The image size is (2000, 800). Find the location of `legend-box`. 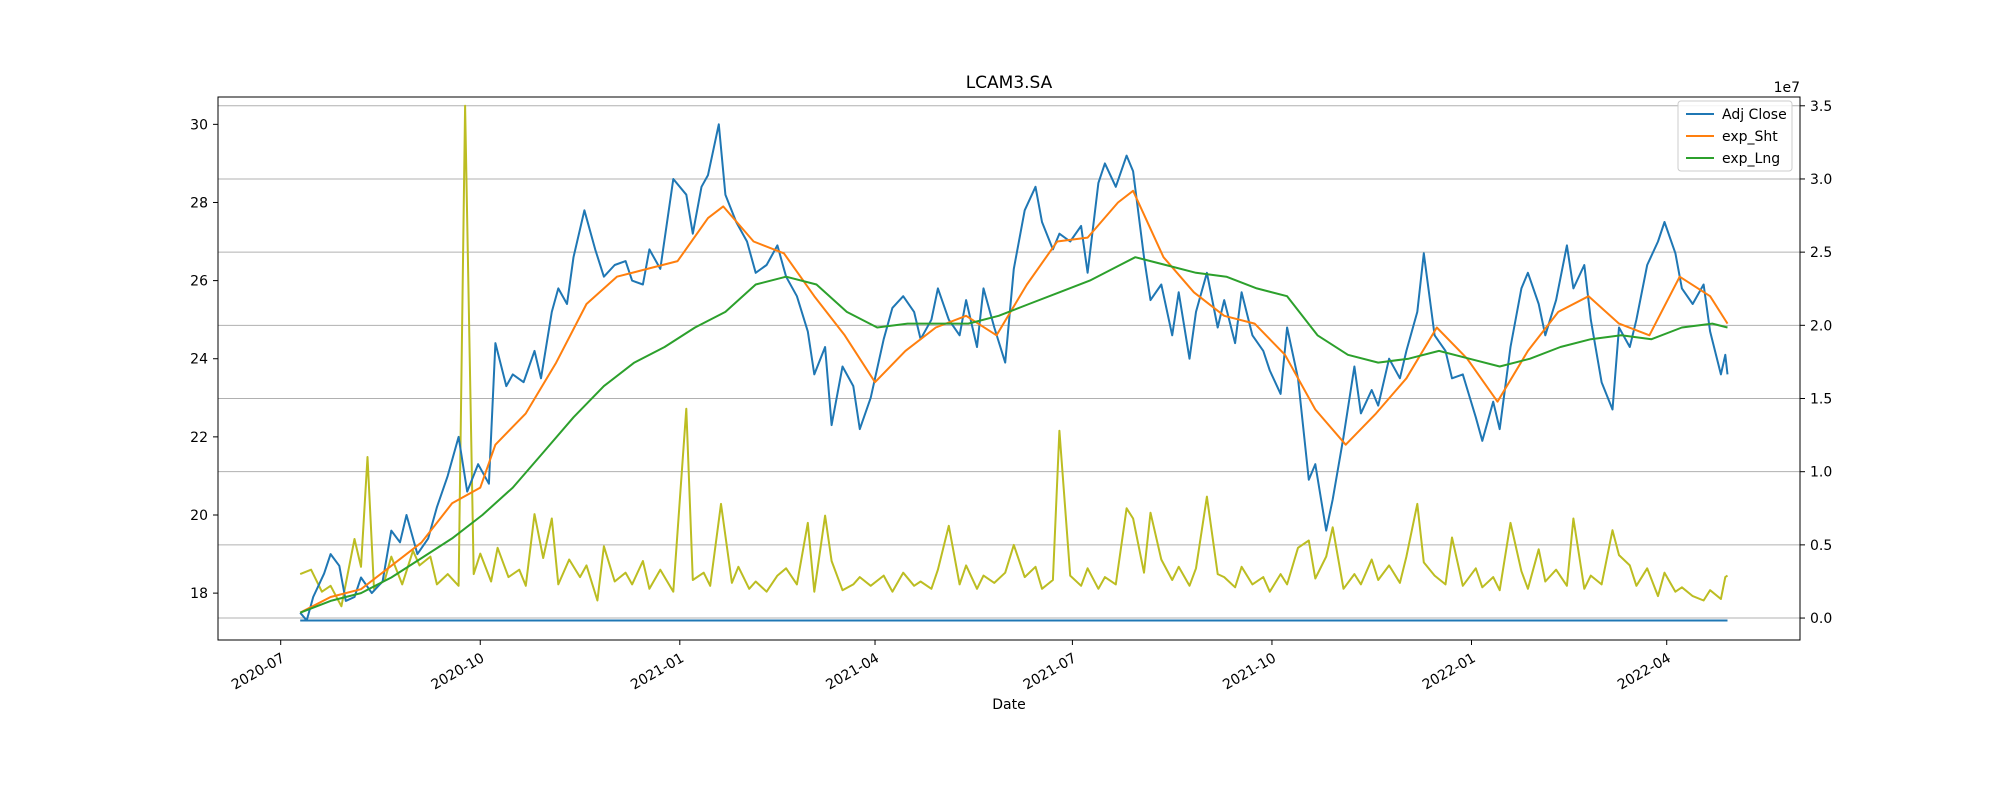

legend-box is located at coordinates (1735, 136).